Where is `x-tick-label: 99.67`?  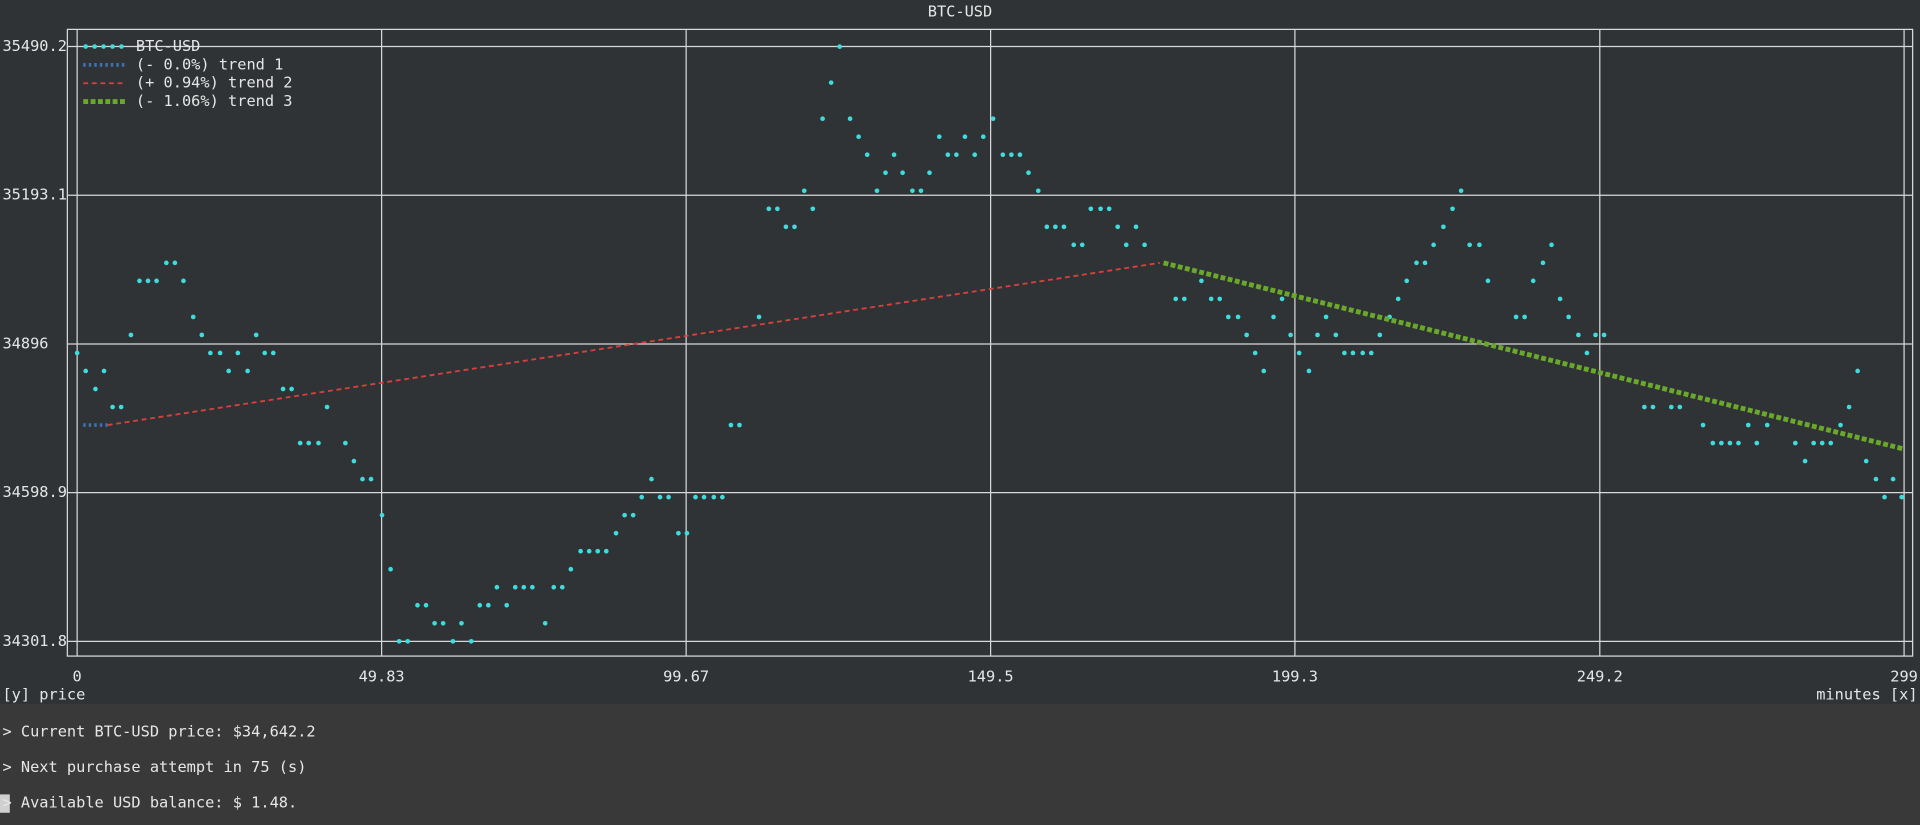 x-tick-label: 99.67 is located at coordinates (686, 676).